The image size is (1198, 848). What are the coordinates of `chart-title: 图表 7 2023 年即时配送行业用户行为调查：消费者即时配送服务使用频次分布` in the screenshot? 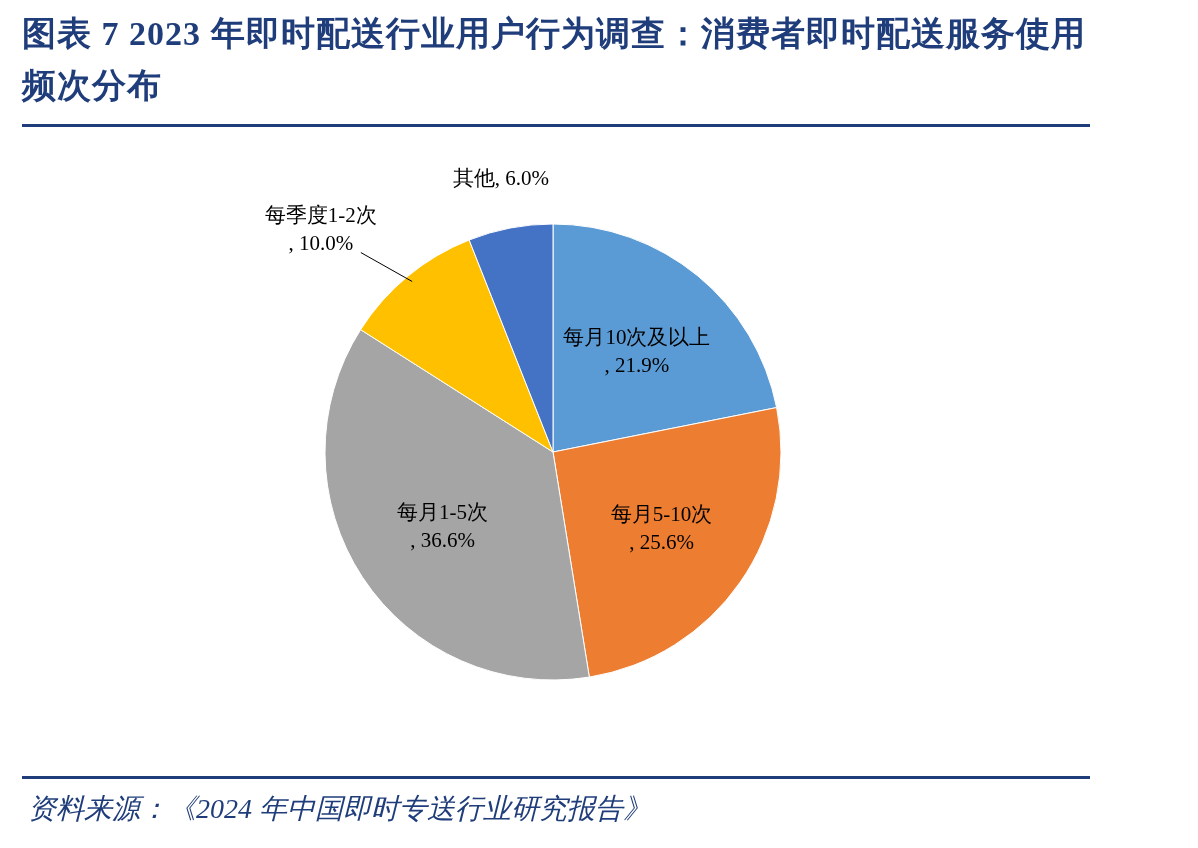 It's located at (554, 60).